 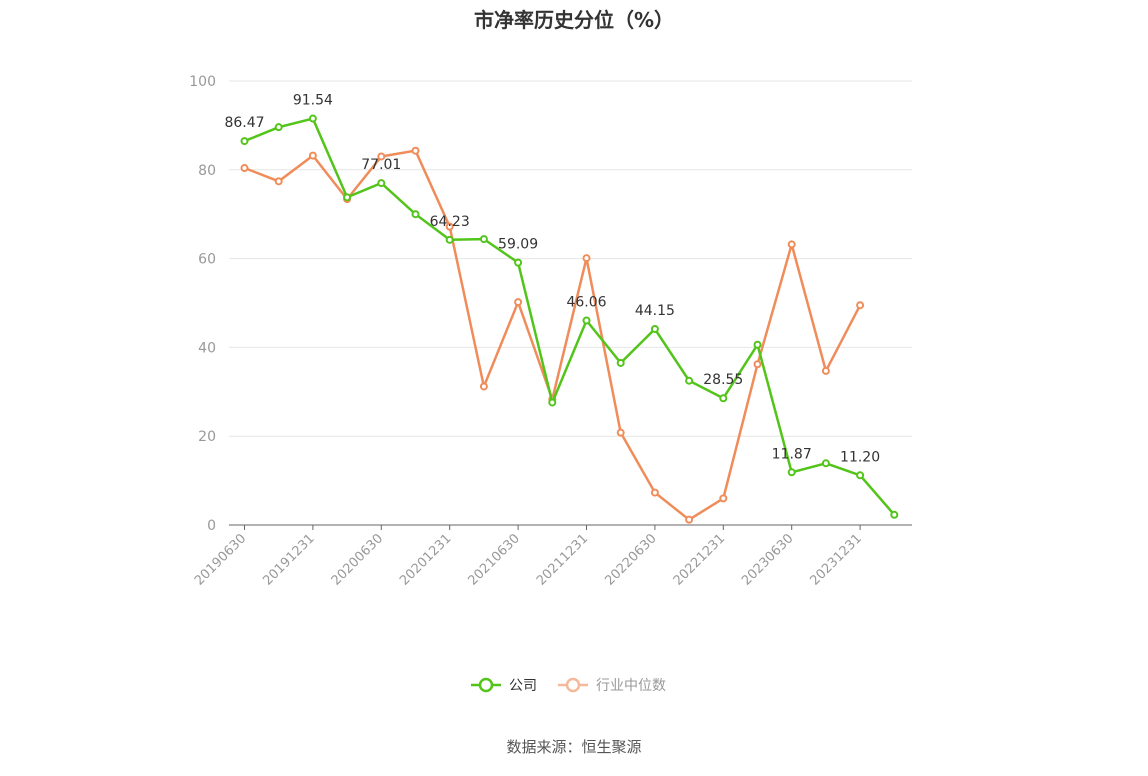 I want to click on x-tick-label: 20230630, so click(x=767, y=559).